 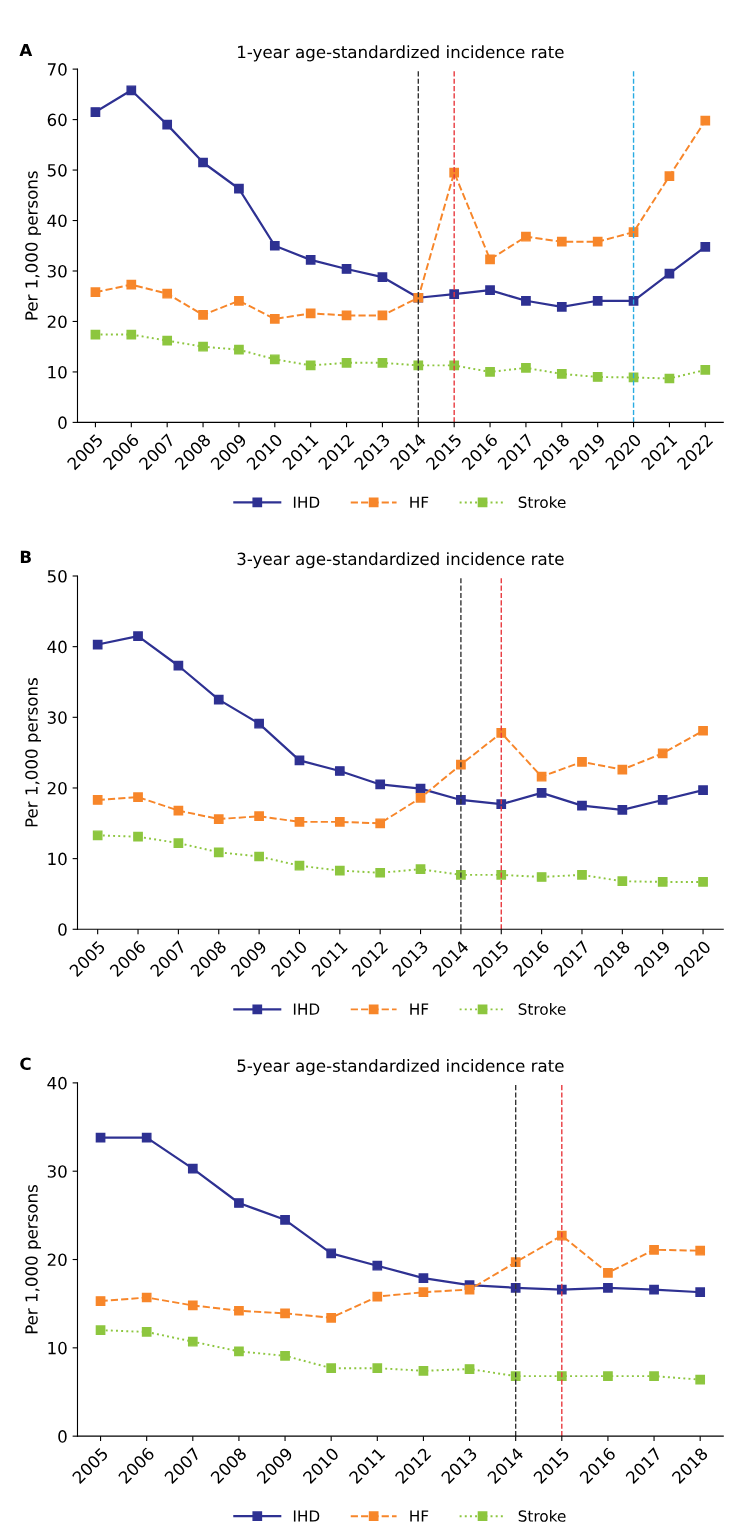 What do you see at coordinates (400, 1067) in the screenshot?
I see `chart-title: 5-year age-standardized incidence rate` at bounding box center [400, 1067].